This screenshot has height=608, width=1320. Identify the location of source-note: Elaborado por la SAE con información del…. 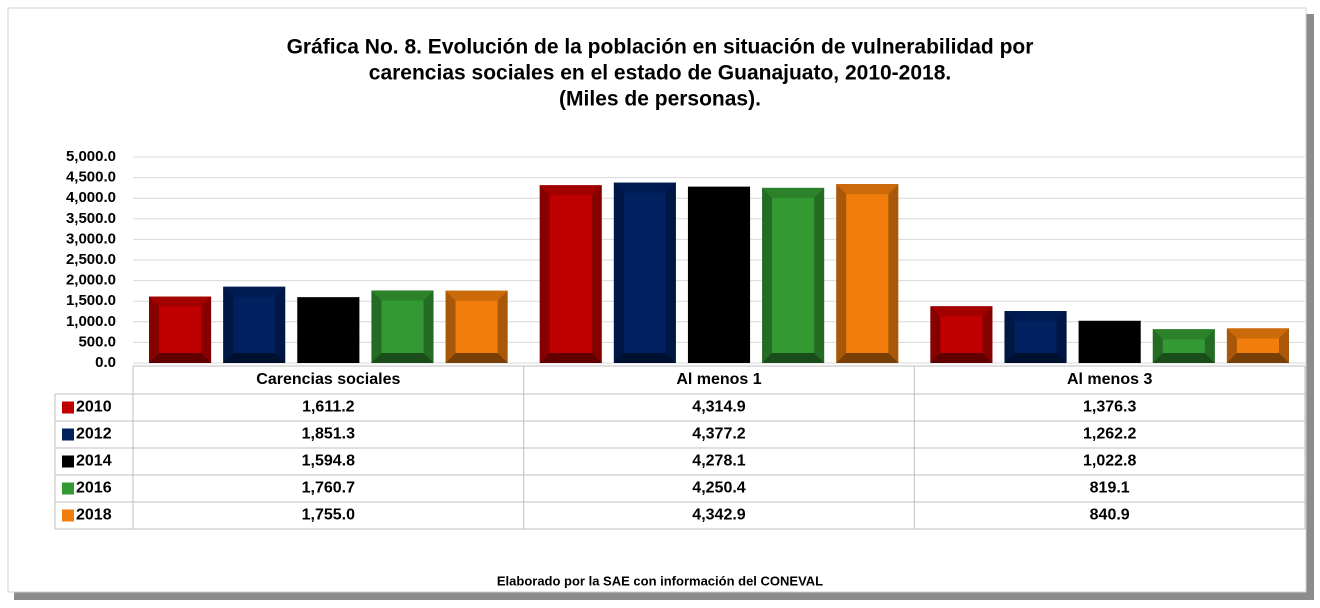
(660, 580).